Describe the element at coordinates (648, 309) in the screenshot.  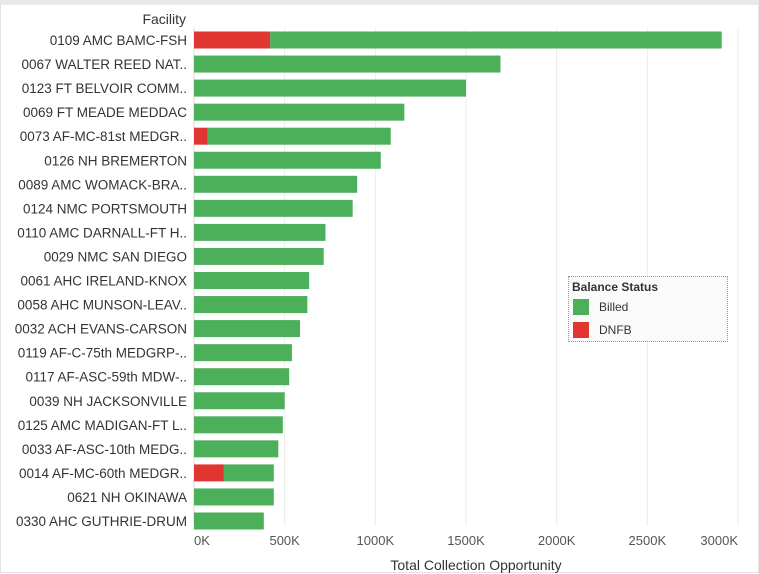
I see `legend: Balance Status Billed DNFB` at that location.